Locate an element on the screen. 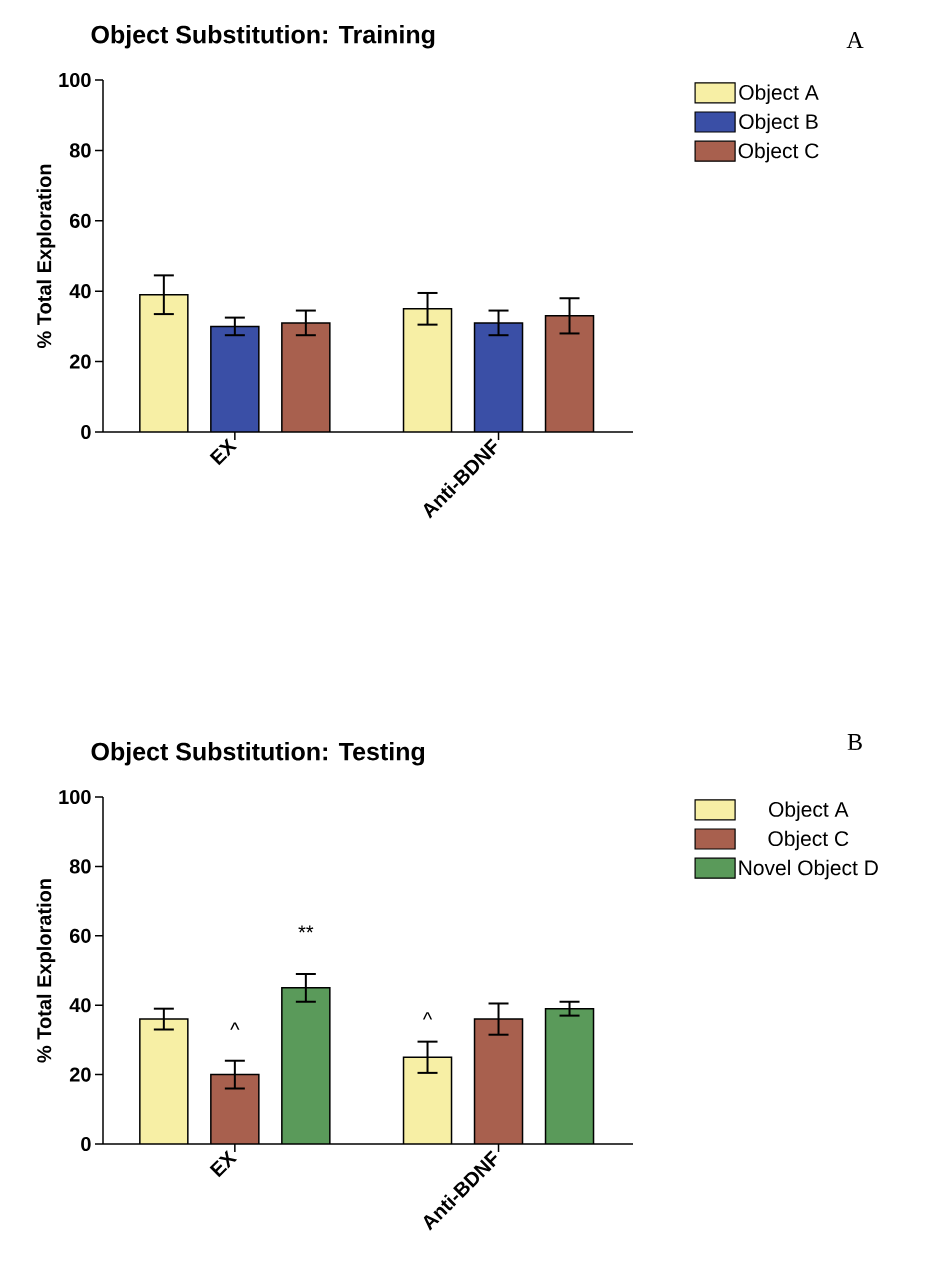 The image size is (949, 1278). text: A is located at coordinates (855, 40).